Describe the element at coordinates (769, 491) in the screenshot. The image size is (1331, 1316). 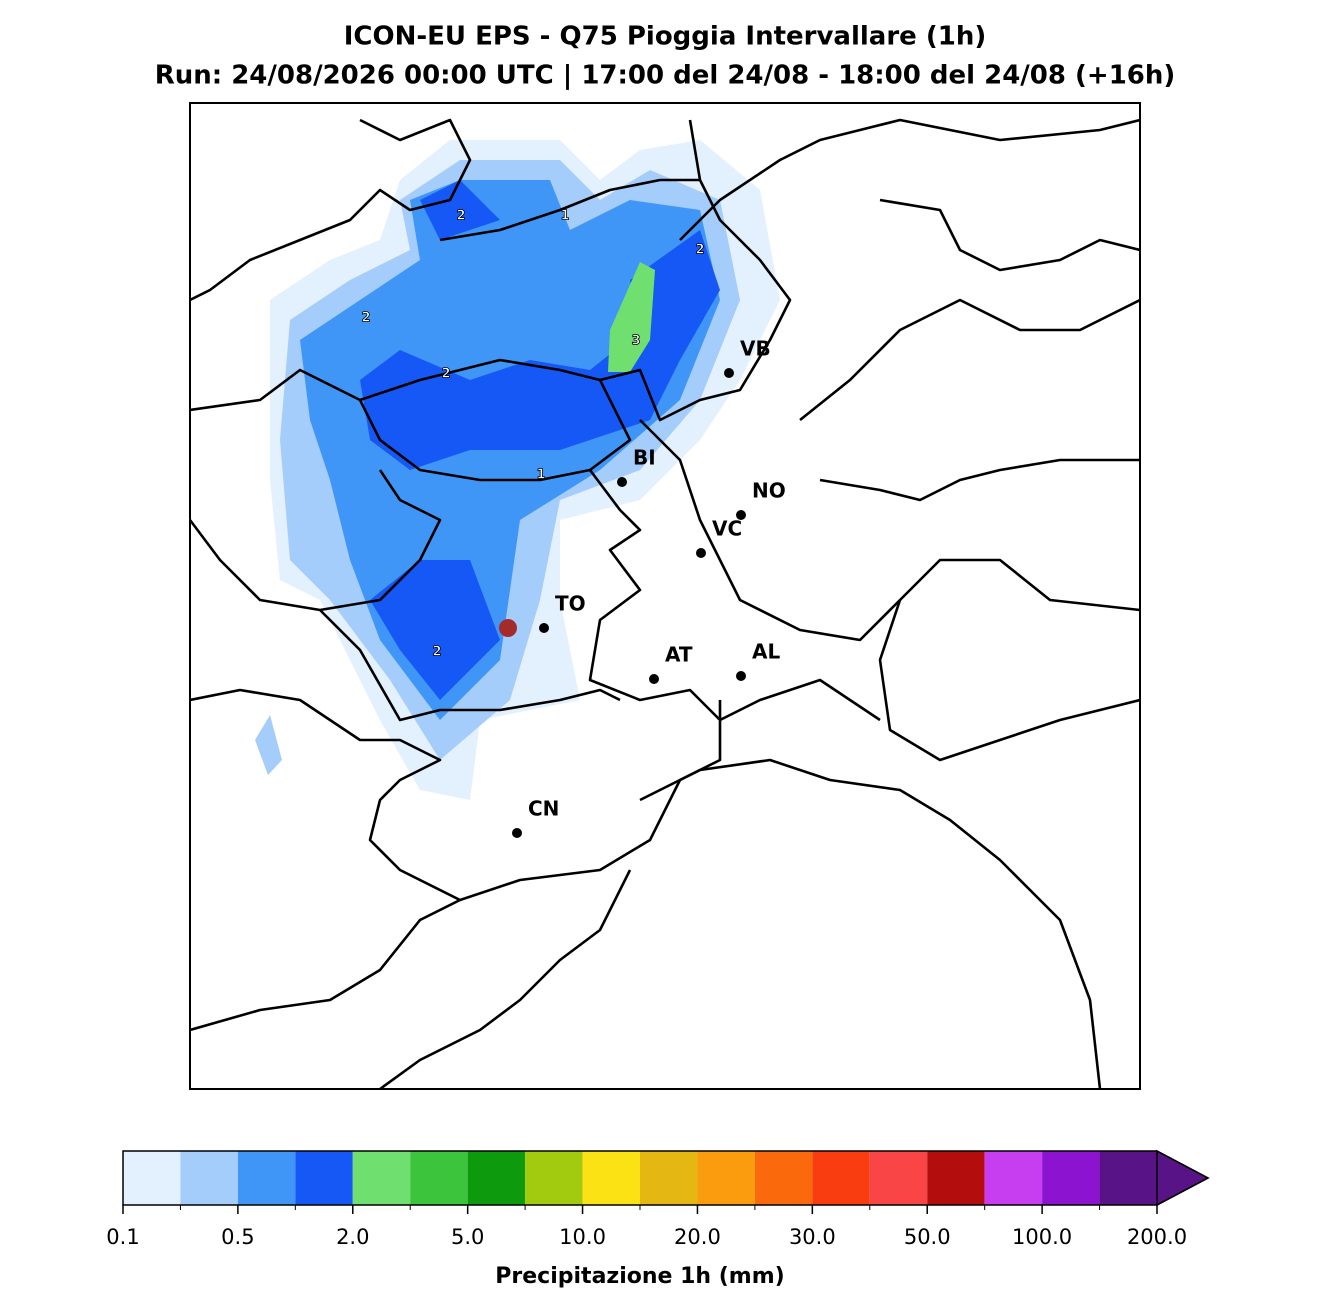
I see `city-label: NO` at that location.